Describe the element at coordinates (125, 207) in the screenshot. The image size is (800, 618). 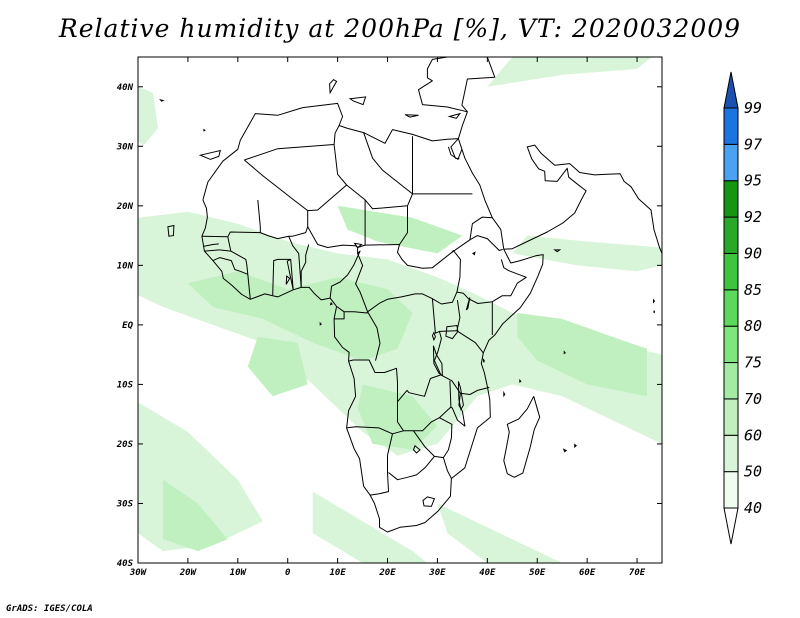
I see `lat-tick-label: 20N` at that location.